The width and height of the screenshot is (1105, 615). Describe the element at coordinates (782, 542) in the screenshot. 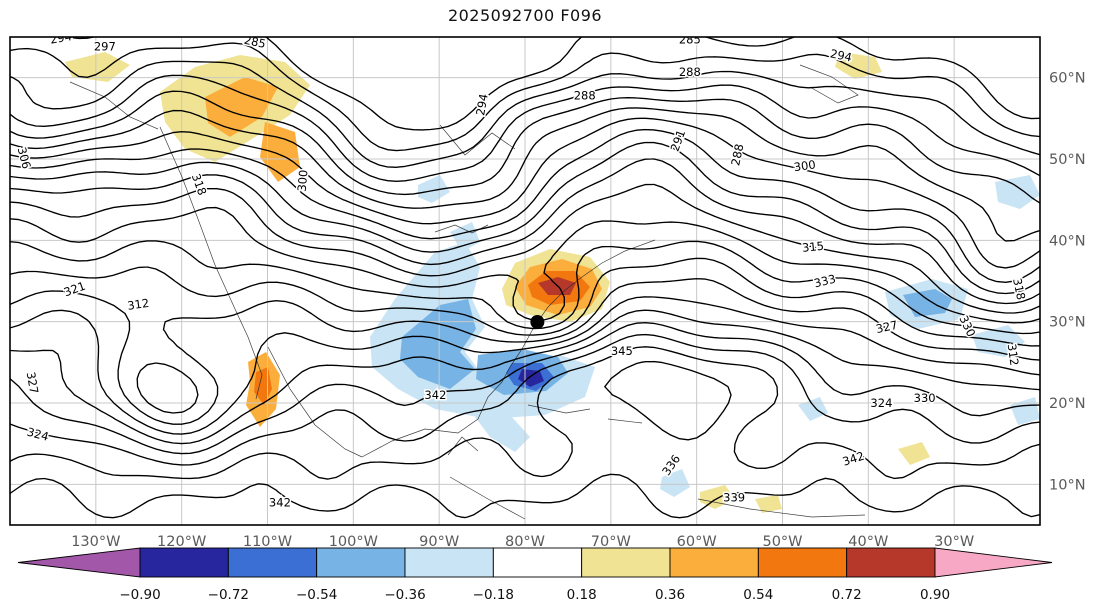

I see `svg-text: 50°W` at that location.